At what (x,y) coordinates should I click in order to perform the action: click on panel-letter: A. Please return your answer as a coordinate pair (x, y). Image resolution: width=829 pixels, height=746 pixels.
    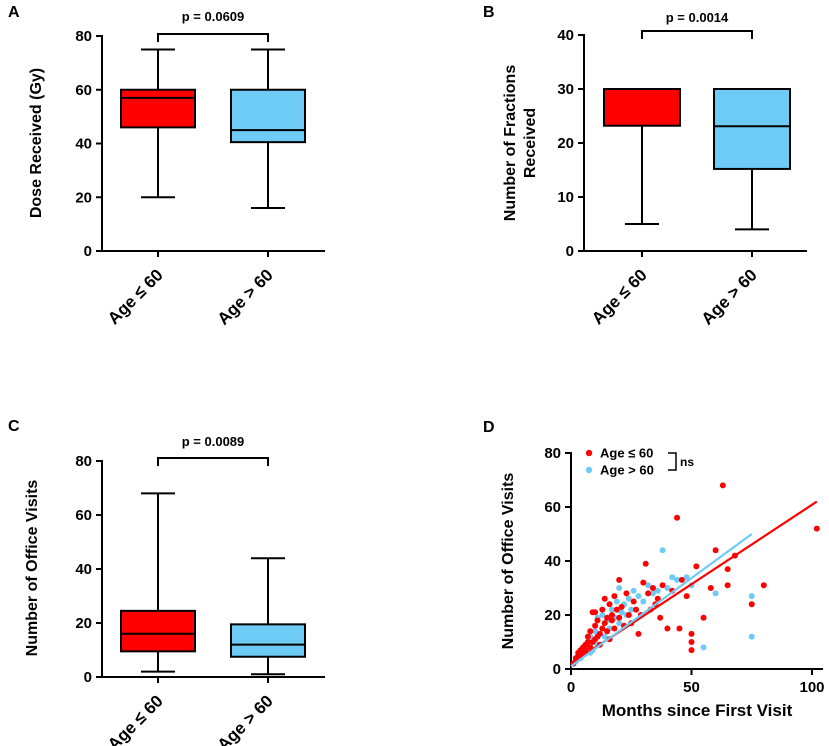
    Looking at the image, I should click on (14, 12).